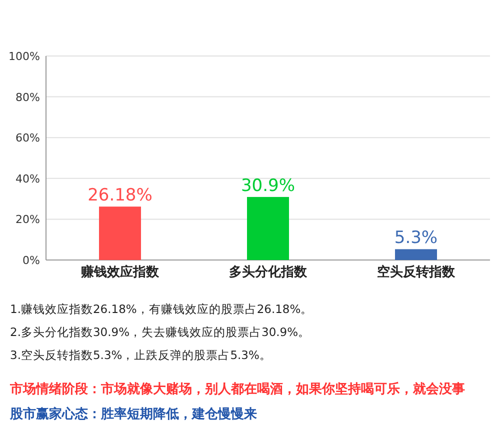 Image resolution: width=500 pixels, height=429 pixels. I want to click on x-tick-label: 赚钱效应指数, so click(120, 272).